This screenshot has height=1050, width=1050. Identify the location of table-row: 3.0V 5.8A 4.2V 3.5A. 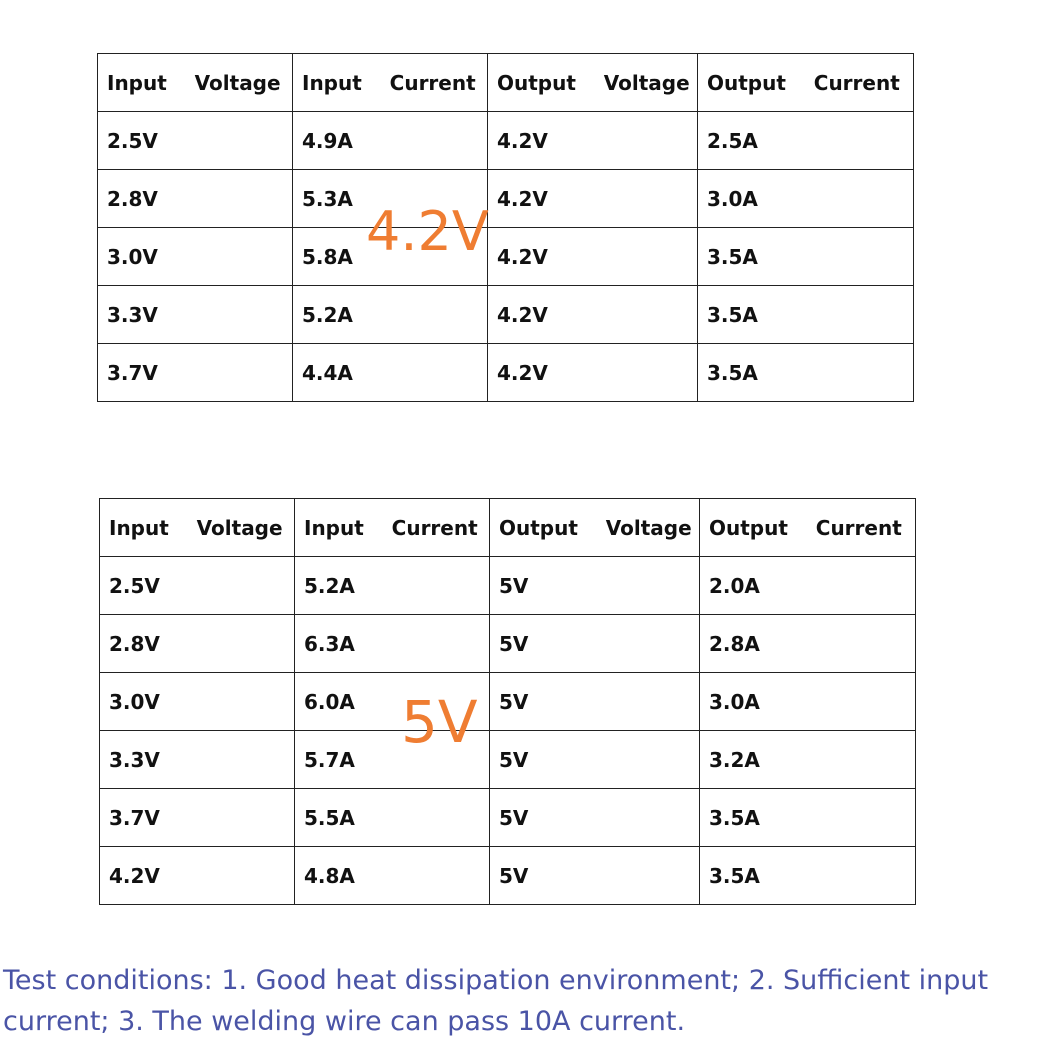
(505, 256).